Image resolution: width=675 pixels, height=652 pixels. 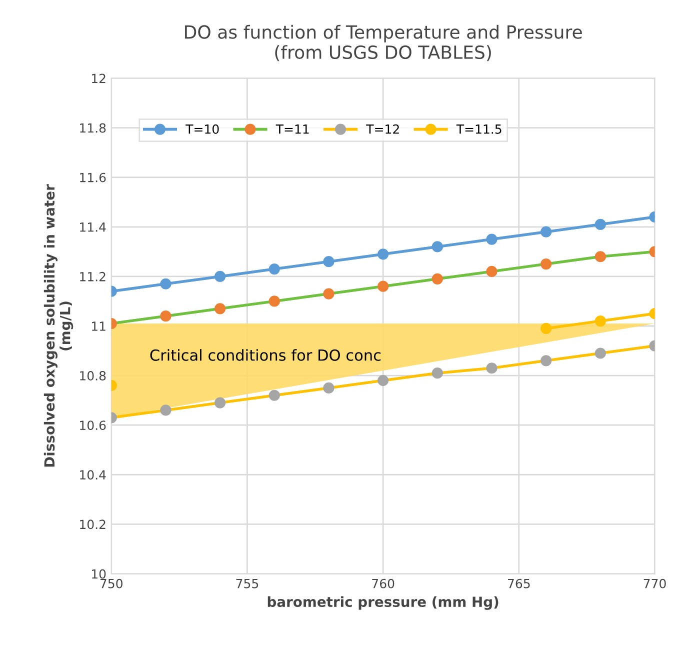 I want to click on y-tick-label: 10, so click(x=99, y=574).